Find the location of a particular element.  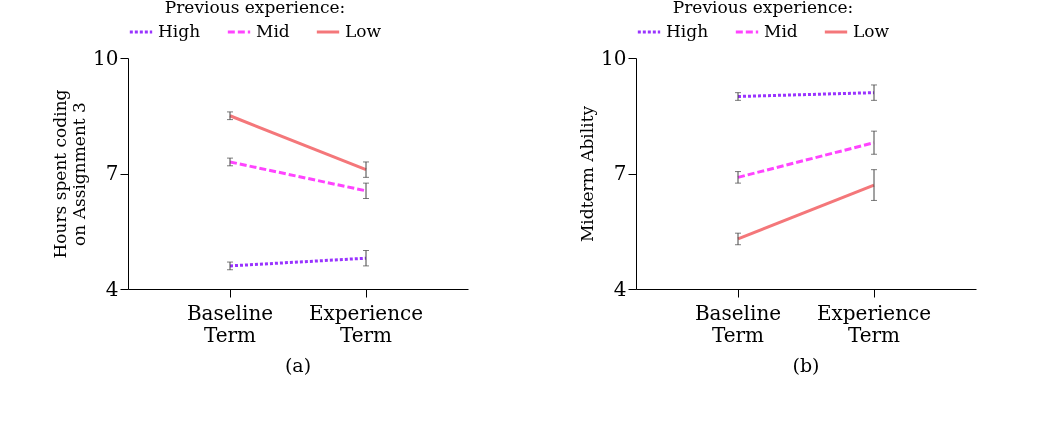

text: (a) is located at coordinates (297, 365).